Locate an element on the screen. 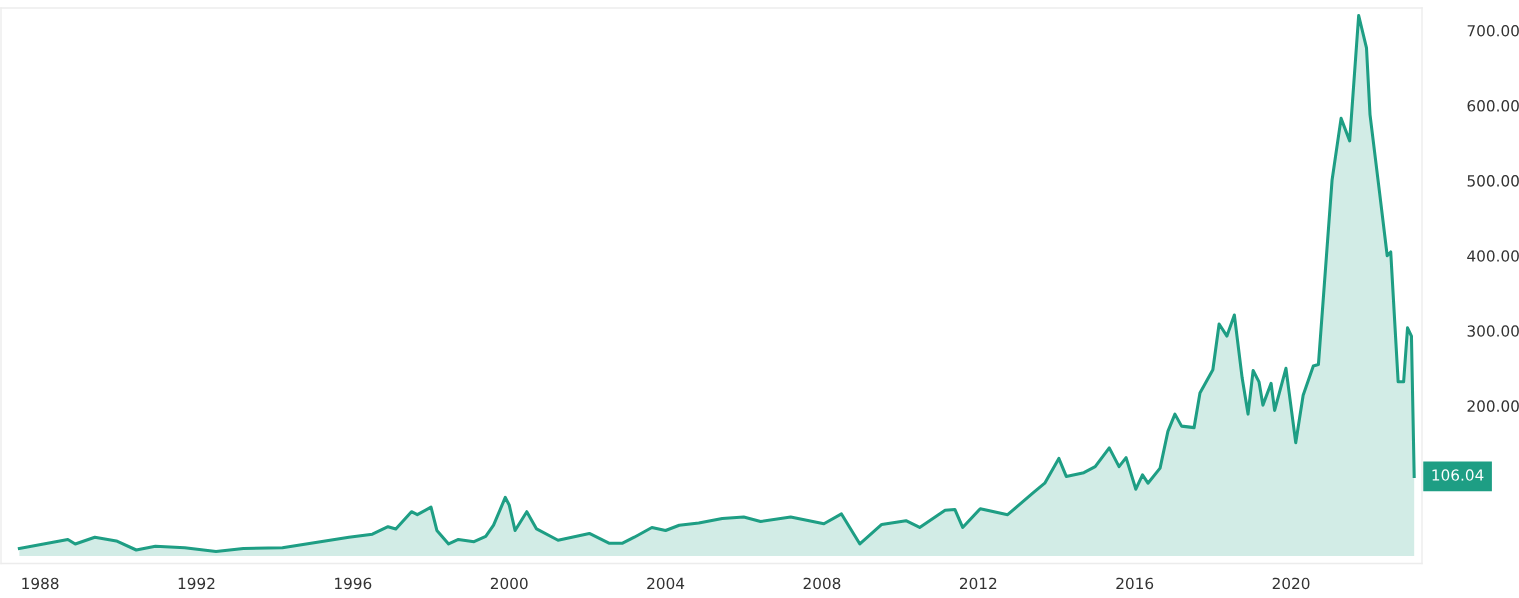 Image resolution: width=1519 pixels, height=598 pixels. y-tick-label: 400.00 is located at coordinates (1493, 256).